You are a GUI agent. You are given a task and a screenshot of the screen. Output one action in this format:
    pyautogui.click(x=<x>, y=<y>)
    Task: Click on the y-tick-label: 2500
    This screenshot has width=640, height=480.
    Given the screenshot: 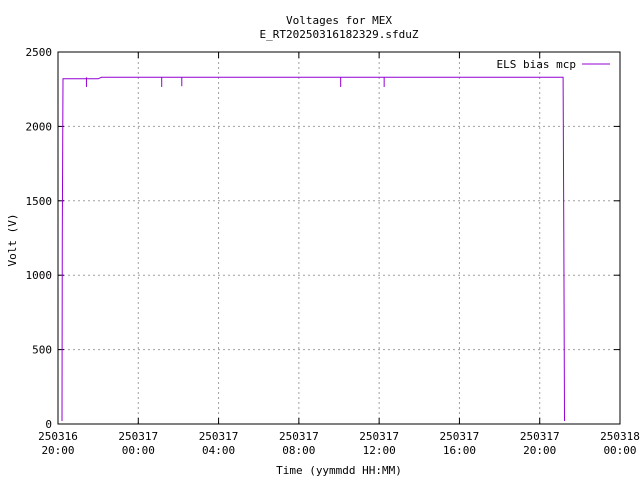 What is the action you would take?
    pyautogui.click(x=39, y=52)
    